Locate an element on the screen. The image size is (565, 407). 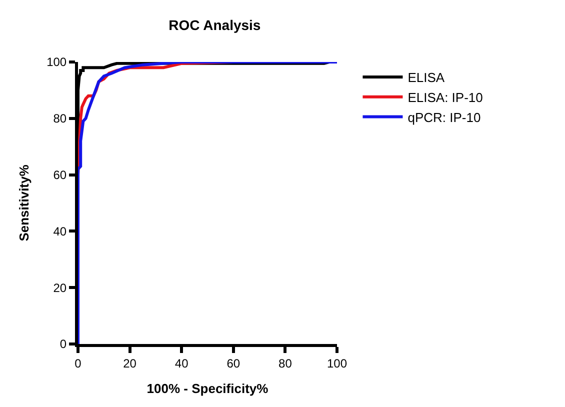
y-tick-label: 60 is located at coordinates (60, 175).